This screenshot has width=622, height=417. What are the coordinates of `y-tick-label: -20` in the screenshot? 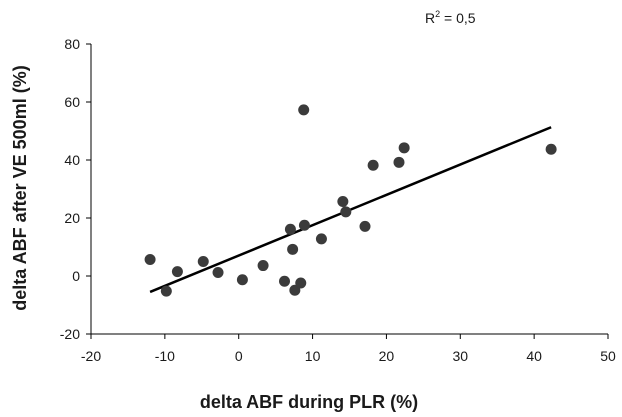 It's located at (70, 334).